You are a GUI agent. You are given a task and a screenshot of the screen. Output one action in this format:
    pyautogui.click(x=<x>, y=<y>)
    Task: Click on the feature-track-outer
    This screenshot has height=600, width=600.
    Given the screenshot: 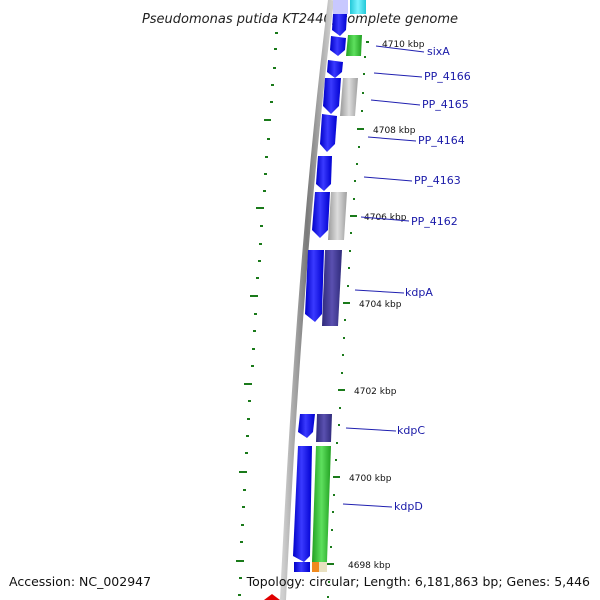 What is the action you would take?
    pyautogui.click(x=337, y=303)
    